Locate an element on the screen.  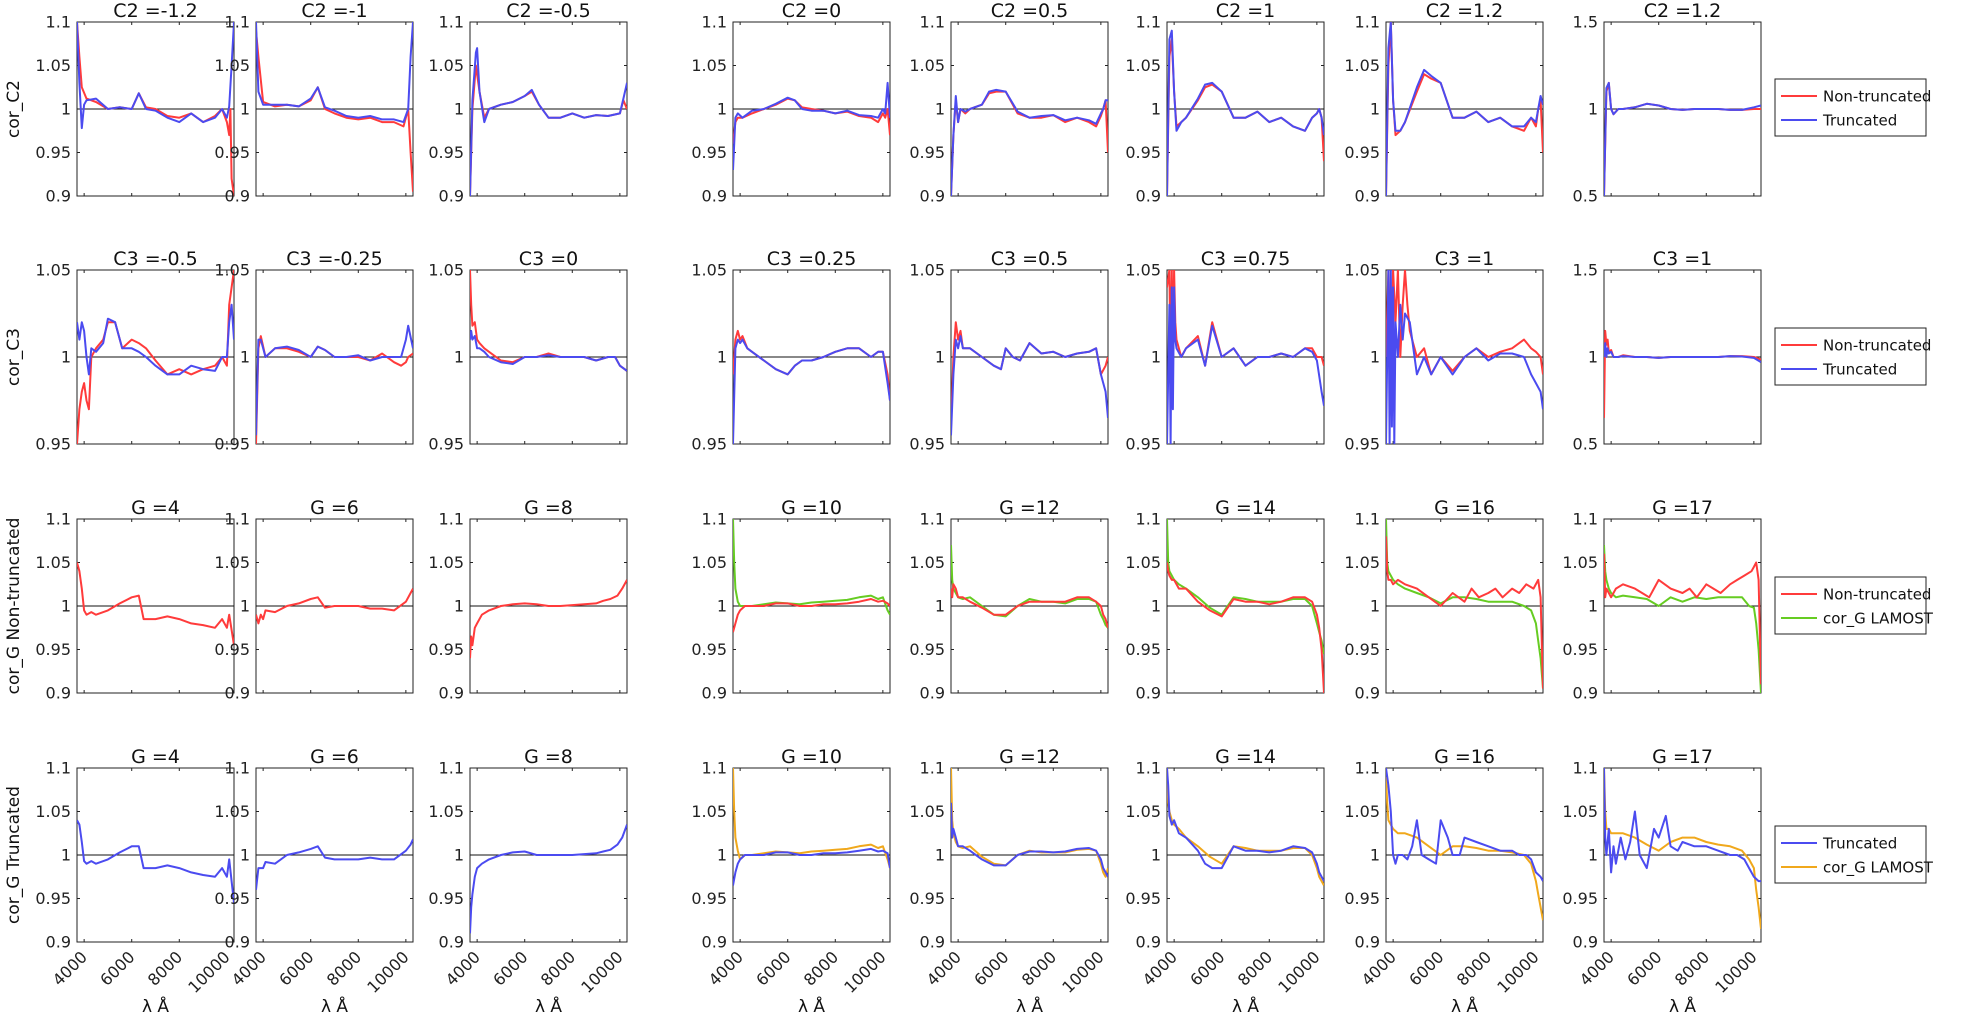
row-y-label: cor_G Non-truncated is located at coordinates (14, 606).